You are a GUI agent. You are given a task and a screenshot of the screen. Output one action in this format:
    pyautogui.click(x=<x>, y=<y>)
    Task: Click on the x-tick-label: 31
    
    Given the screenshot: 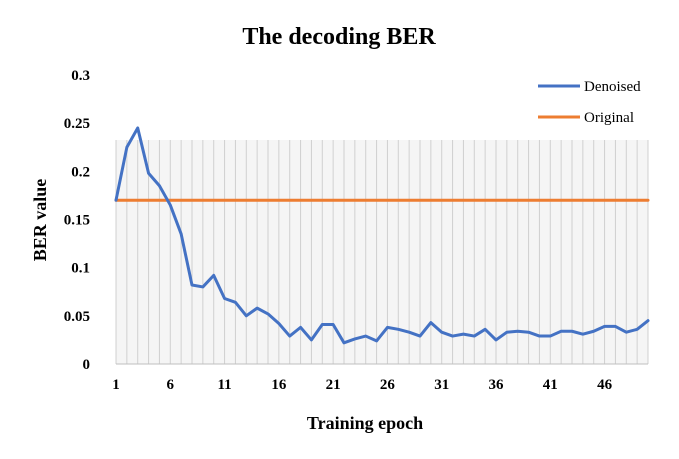 What is the action you would take?
    pyautogui.click(x=441, y=385)
    